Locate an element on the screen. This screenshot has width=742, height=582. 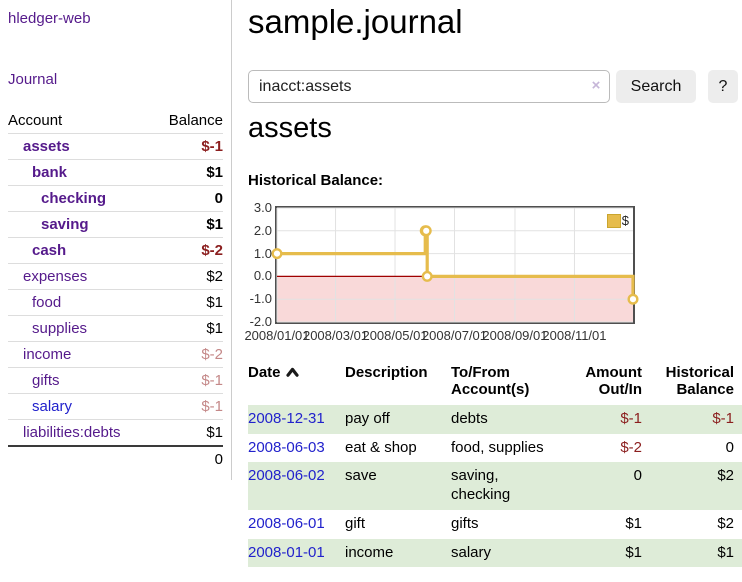
x-axis-tick-label: 2008/11/01 is located at coordinates (574, 335).